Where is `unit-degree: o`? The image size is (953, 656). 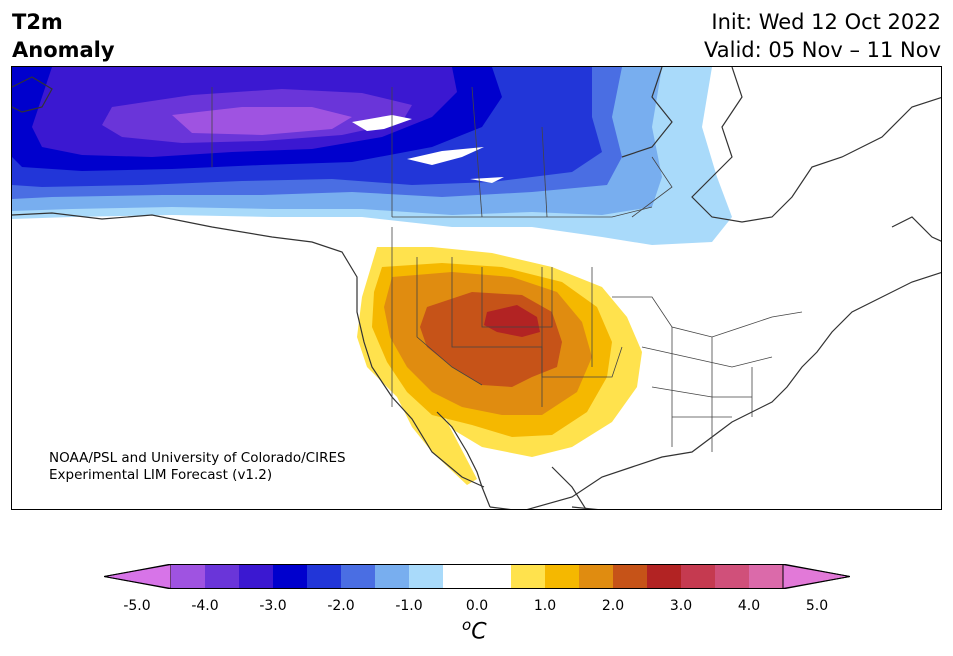
unit-degree: o is located at coordinates (467, 625).